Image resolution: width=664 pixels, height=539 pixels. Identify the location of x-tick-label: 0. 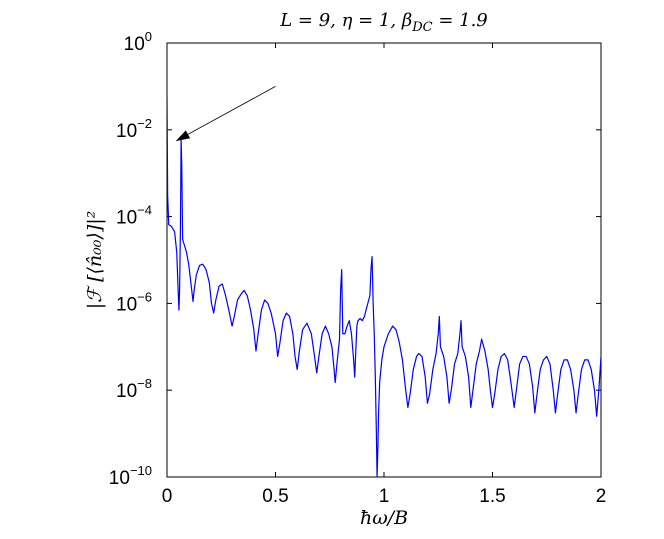
(167, 496).